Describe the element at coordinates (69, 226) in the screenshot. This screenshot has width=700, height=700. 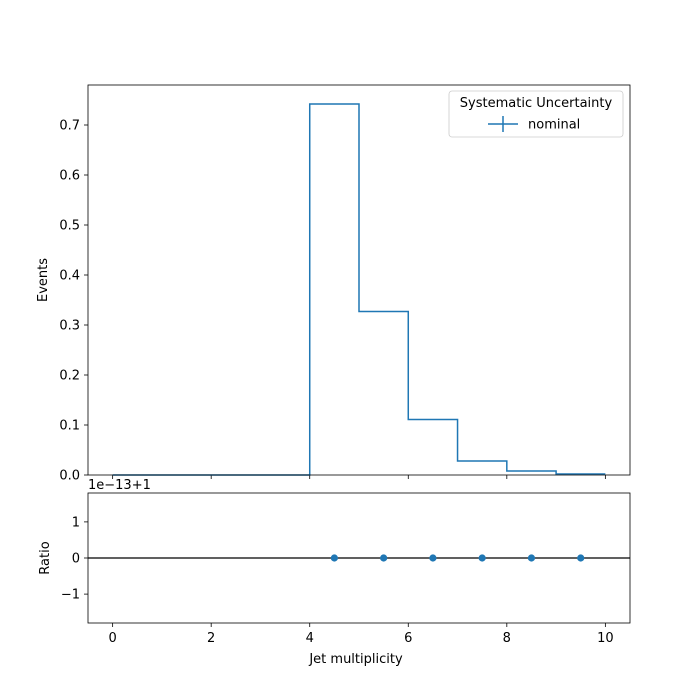
I see `main-y-tick-label: 0.5` at that location.